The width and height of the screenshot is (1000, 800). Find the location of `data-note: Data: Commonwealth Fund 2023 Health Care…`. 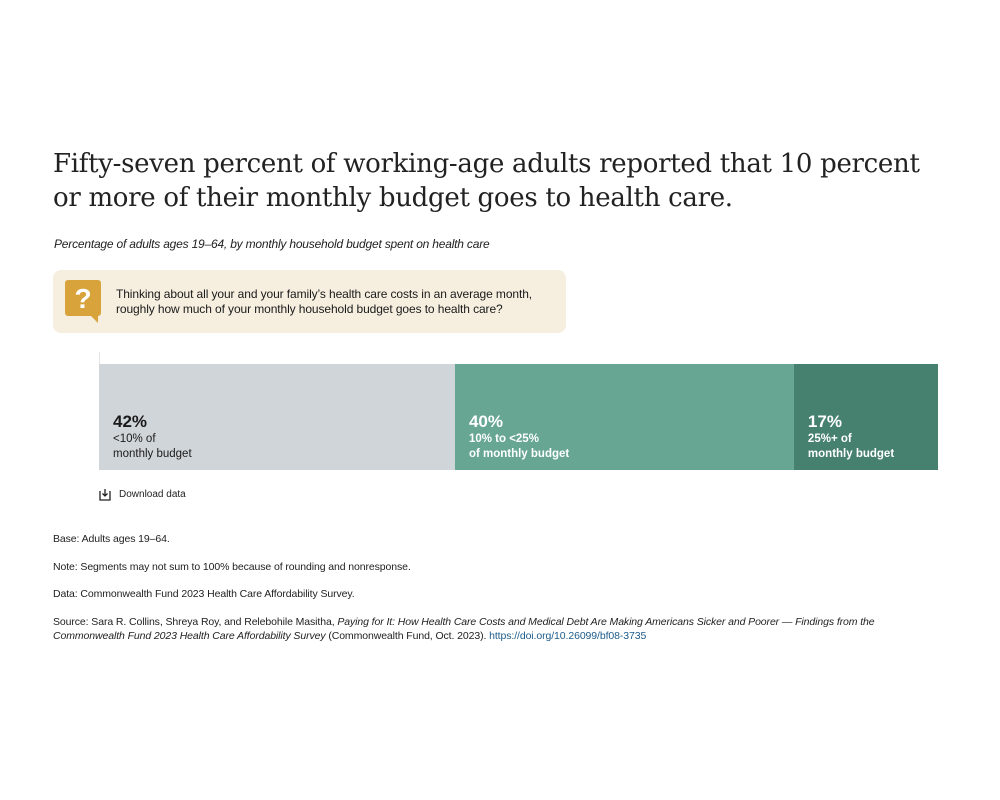

data-note: Data: Commonwealth Fund 2023 Health Care… is located at coordinates (204, 594).